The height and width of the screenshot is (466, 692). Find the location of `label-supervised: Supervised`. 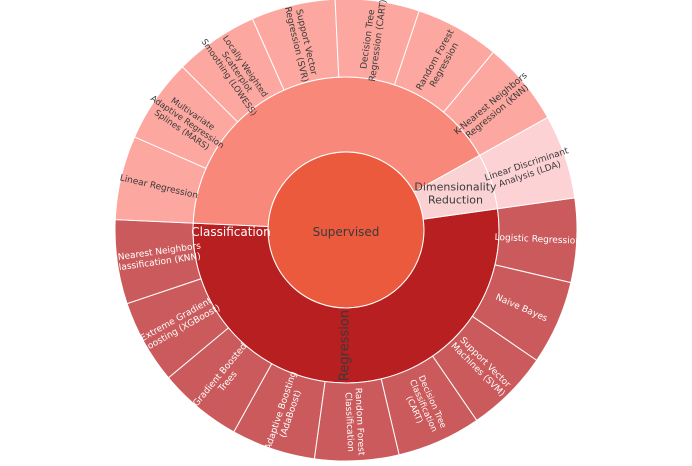

label-supervised: Supervised is located at coordinates (346, 232).